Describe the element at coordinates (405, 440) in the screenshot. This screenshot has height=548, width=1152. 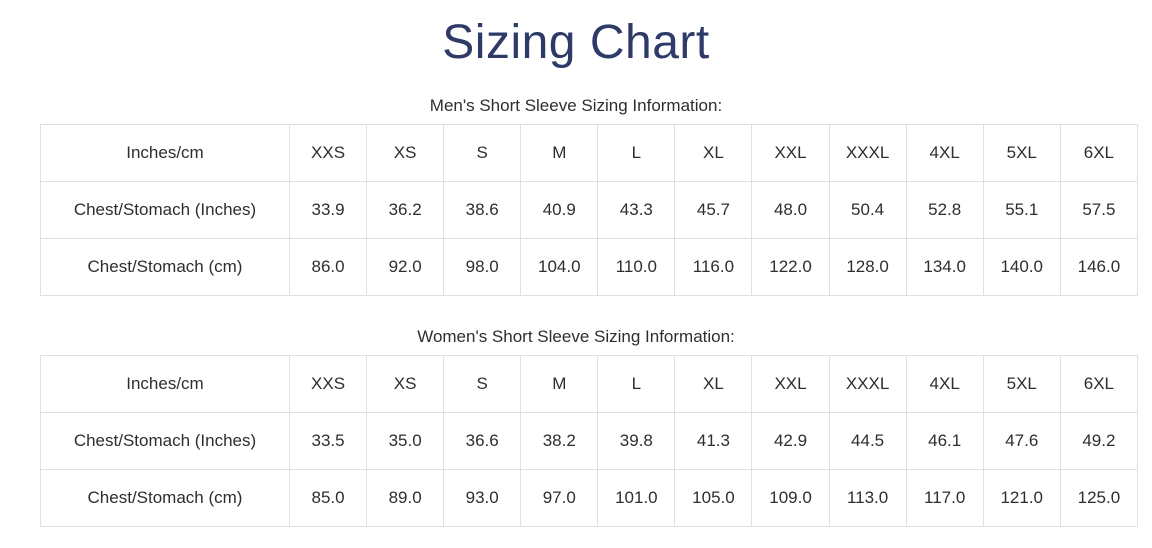
I see `measurement-cell: 35.0` at that location.